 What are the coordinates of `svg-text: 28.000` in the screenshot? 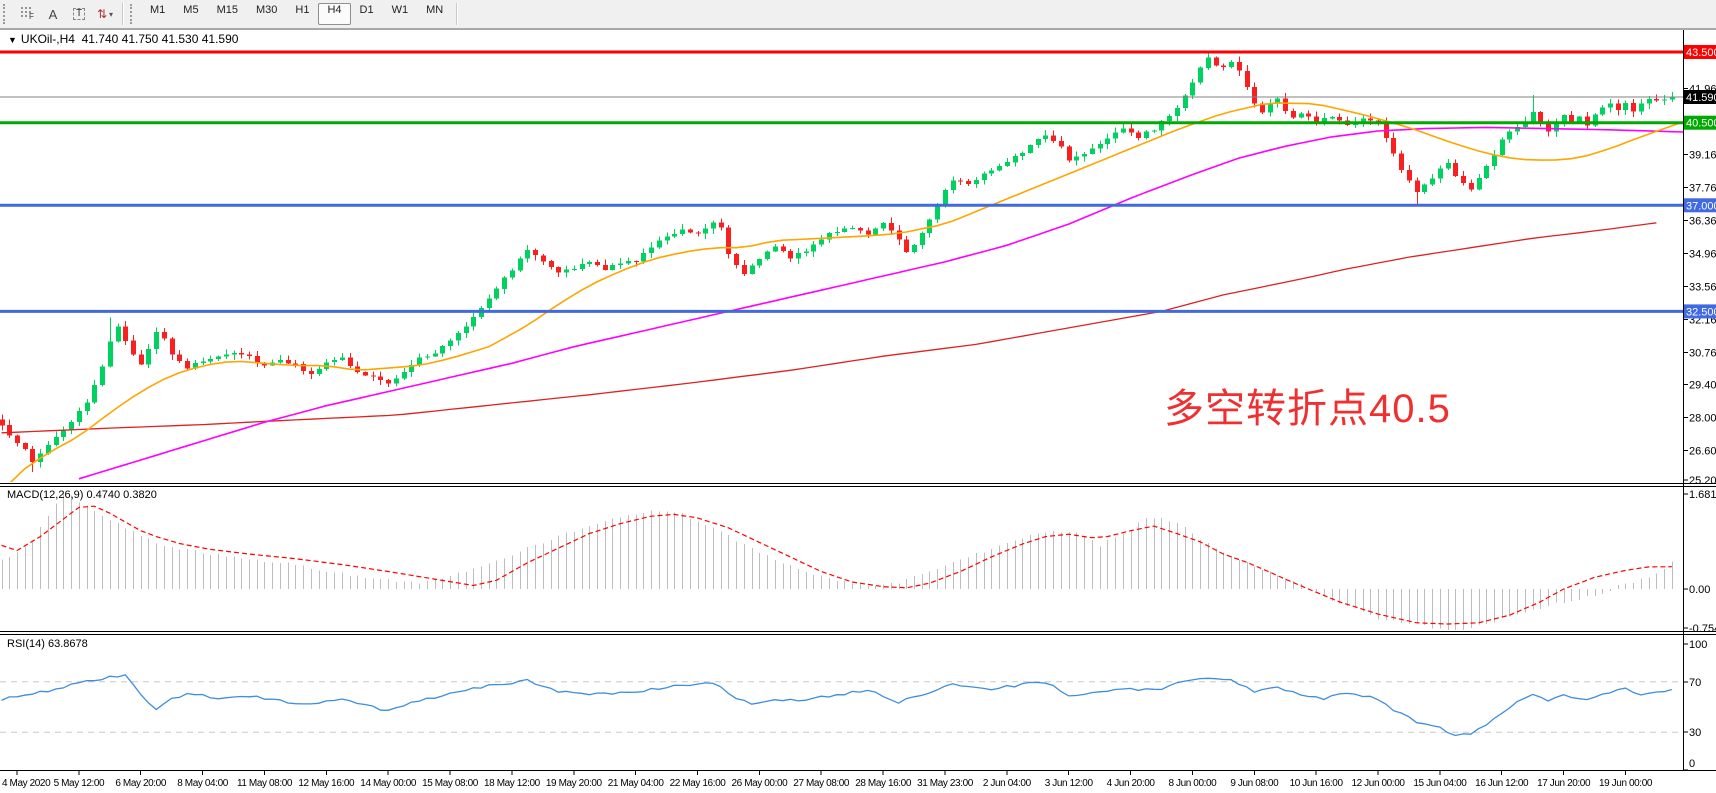 It's located at (1702, 419).